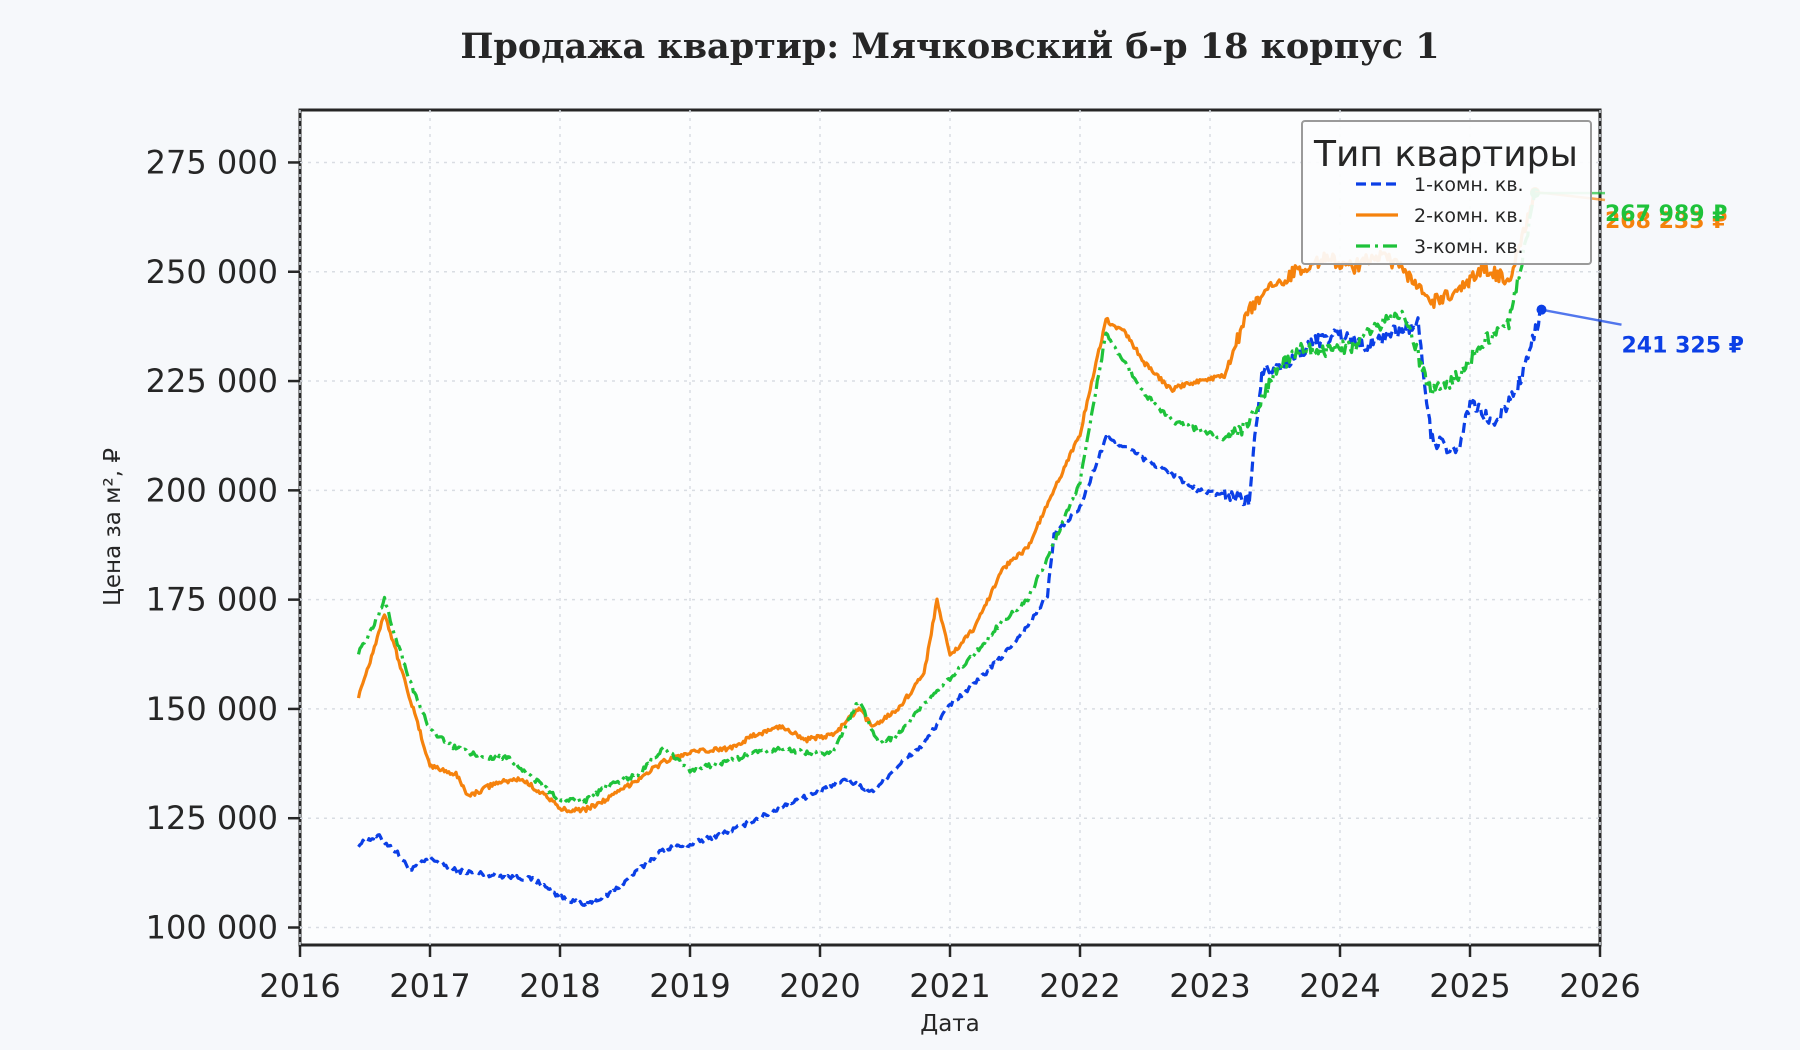 Image resolution: width=1800 pixels, height=1050 pixels. Describe the element at coordinates (212, 162) in the screenshot. I see `y-tick-label: 275 000` at that location.